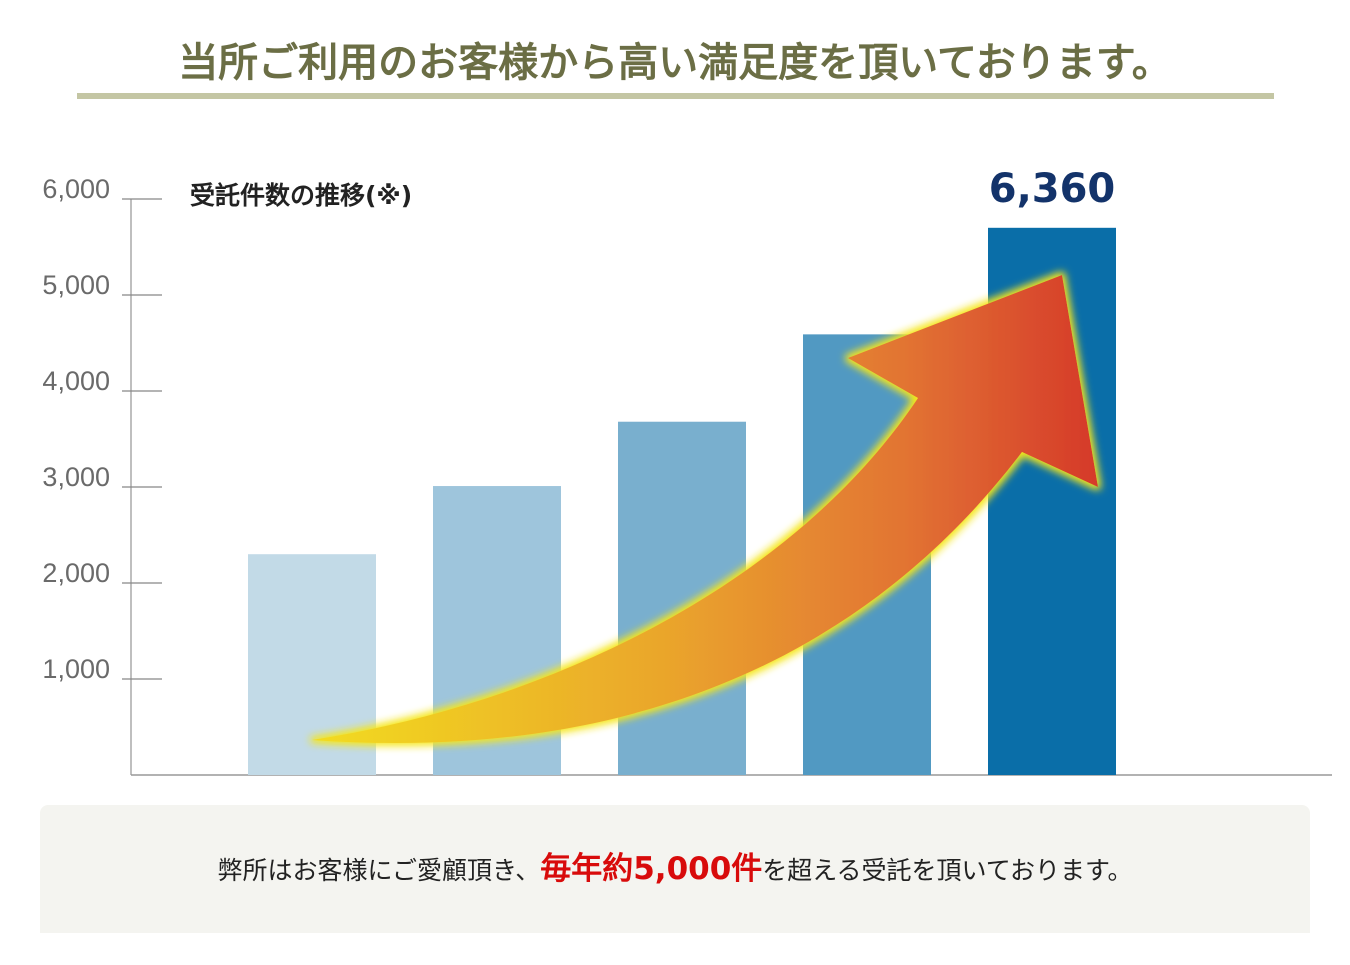 The image size is (1350, 965). I want to click on highlight-value-label: 6,360, so click(1052, 189).